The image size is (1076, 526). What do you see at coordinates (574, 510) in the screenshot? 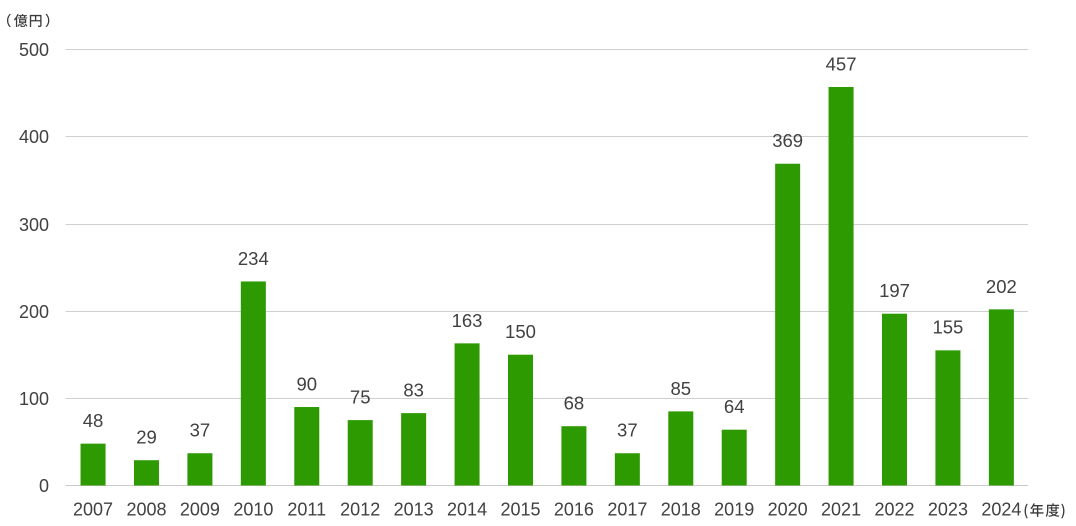
I see `svg-text: 2016` at bounding box center [574, 510].